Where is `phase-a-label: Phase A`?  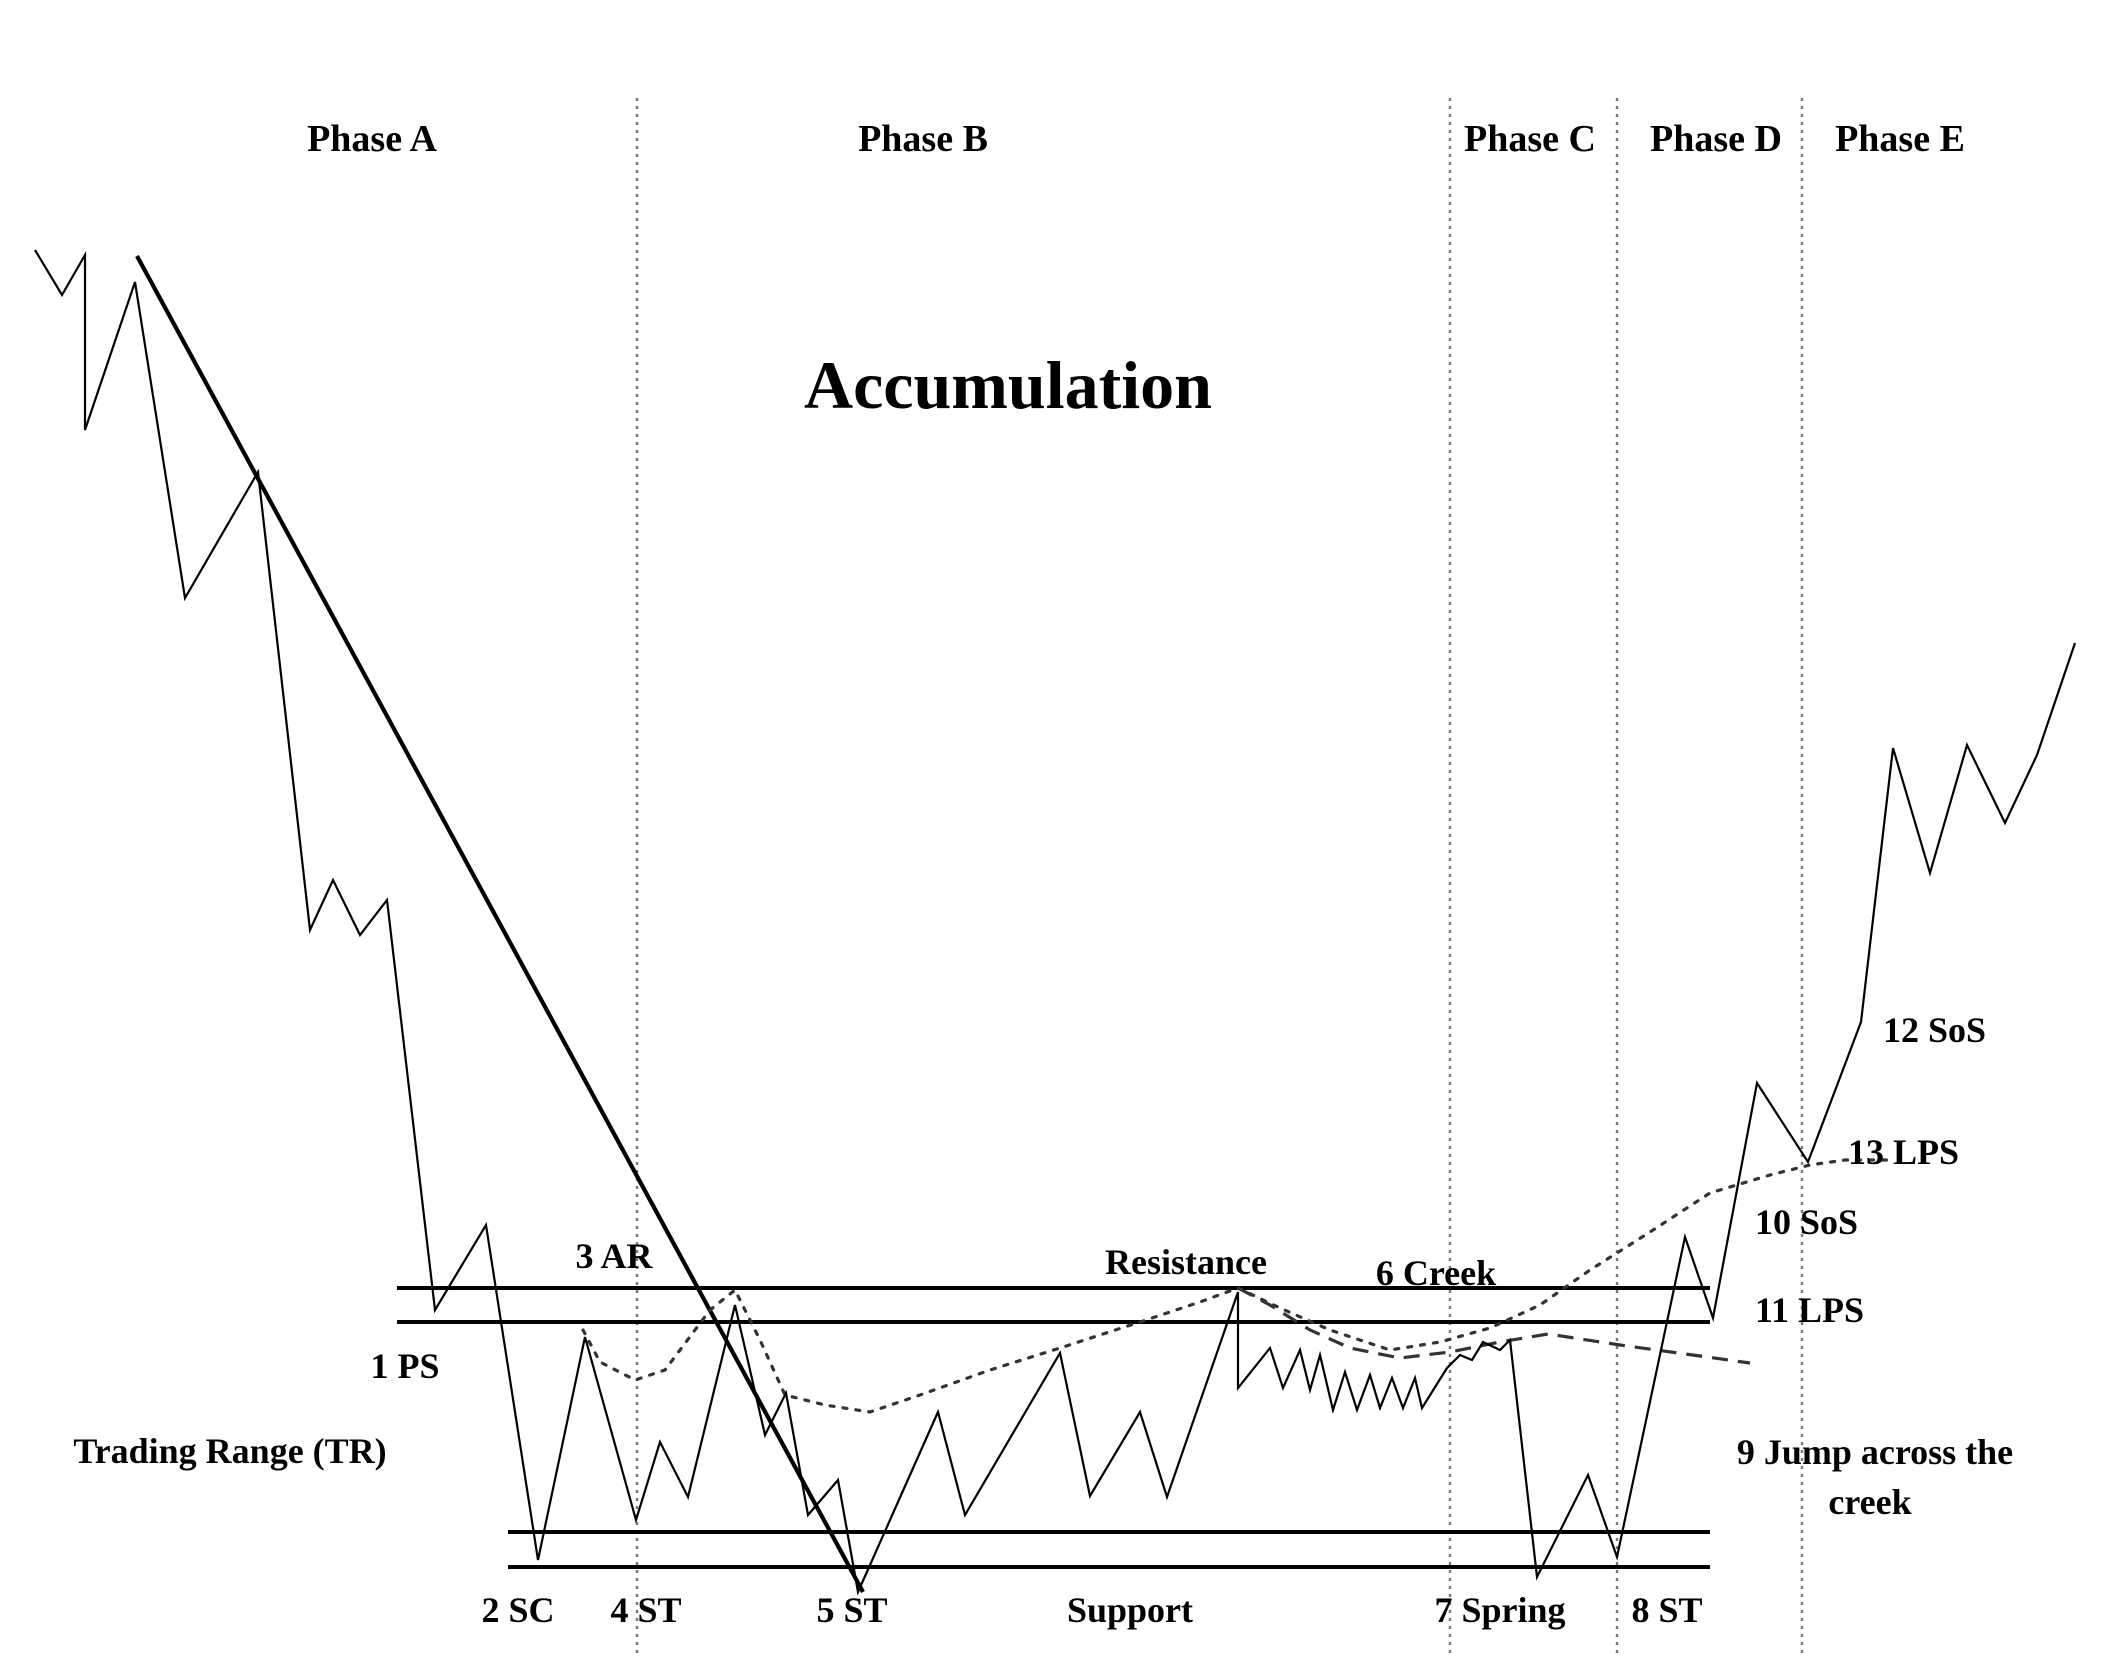 phase-a-label: Phase A is located at coordinates (372, 139).